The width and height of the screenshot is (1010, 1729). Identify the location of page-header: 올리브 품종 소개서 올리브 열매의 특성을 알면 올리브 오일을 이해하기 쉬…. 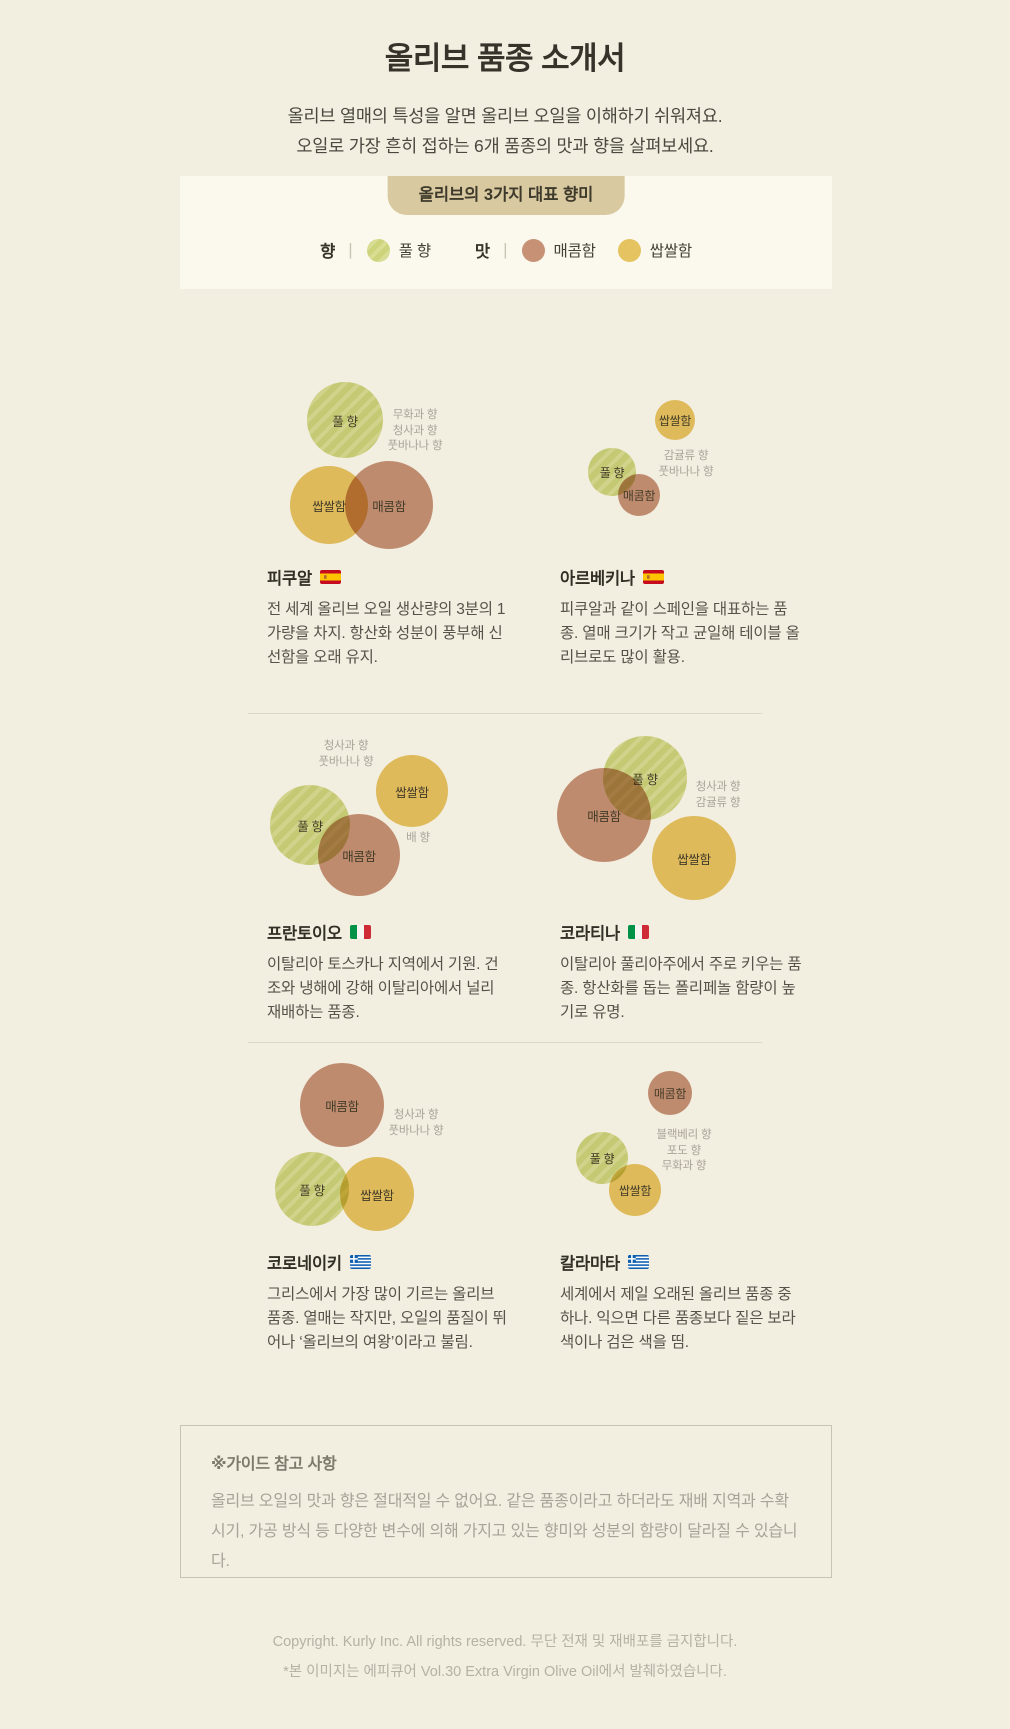
(505, 80).